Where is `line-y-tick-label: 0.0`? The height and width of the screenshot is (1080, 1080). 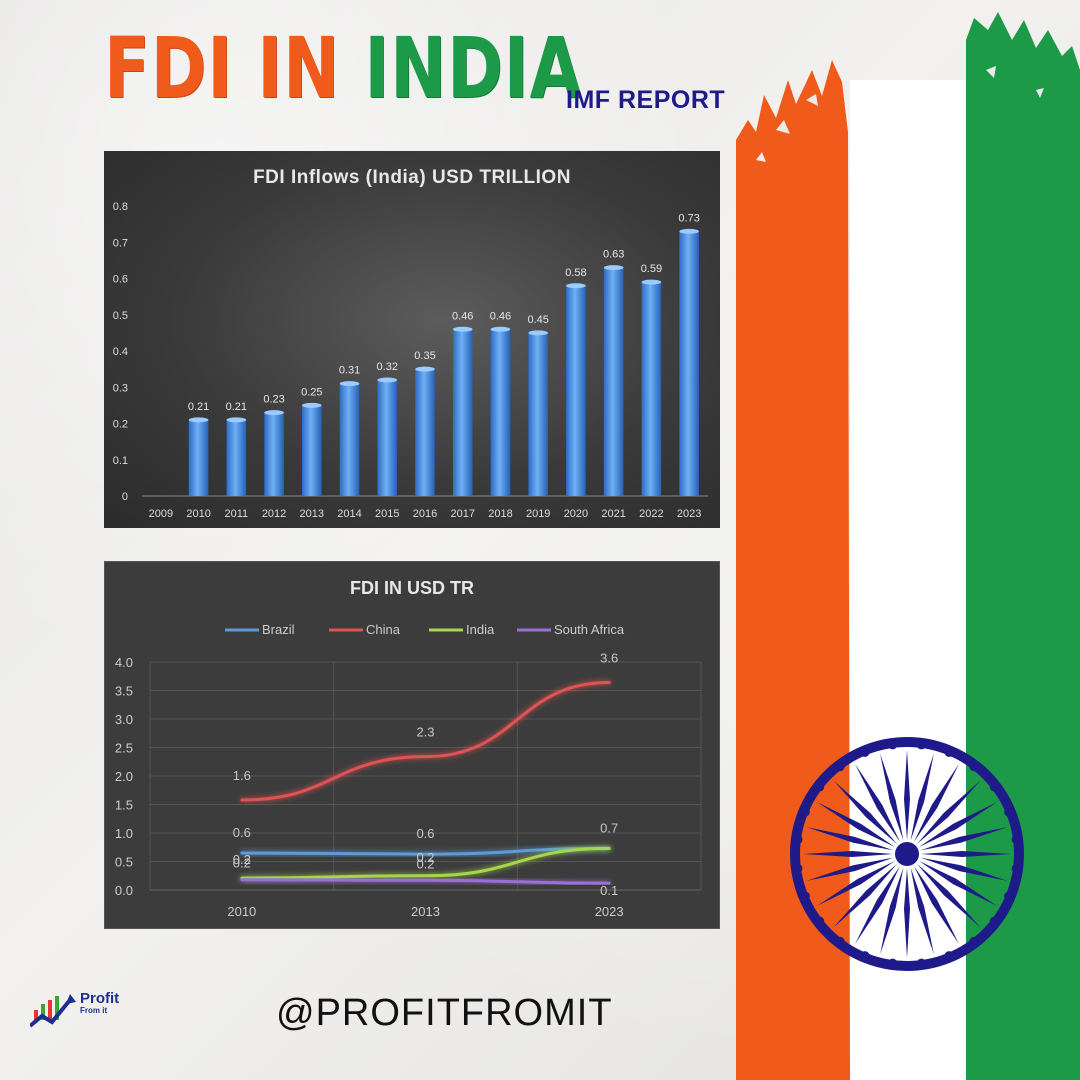 line-y-tick-label: 0.0 is located at coordinates (124, 890).